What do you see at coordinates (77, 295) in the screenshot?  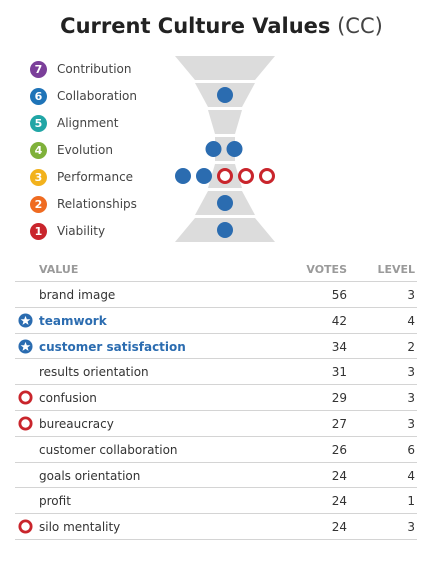 I see `value-name: brand image` at bounding box center [77, 295].